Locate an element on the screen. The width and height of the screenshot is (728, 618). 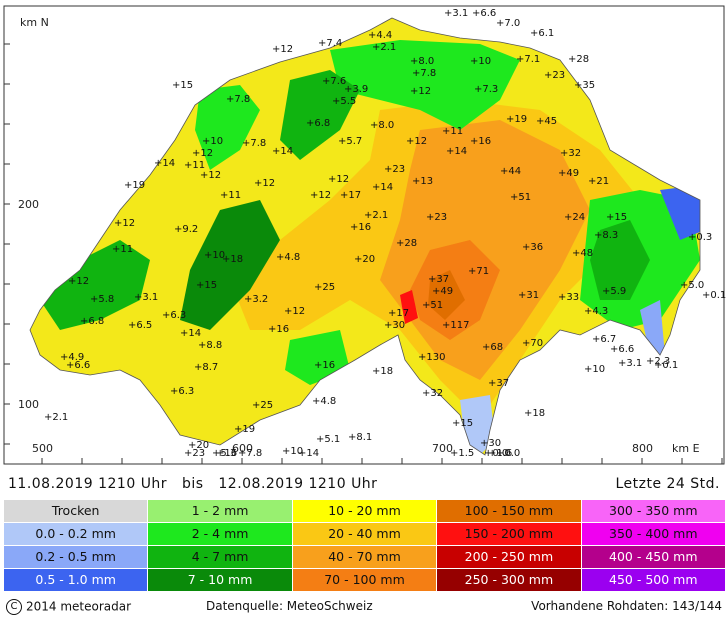
legend-item: 1 - 2 mm is located at coordinates (220, 511).